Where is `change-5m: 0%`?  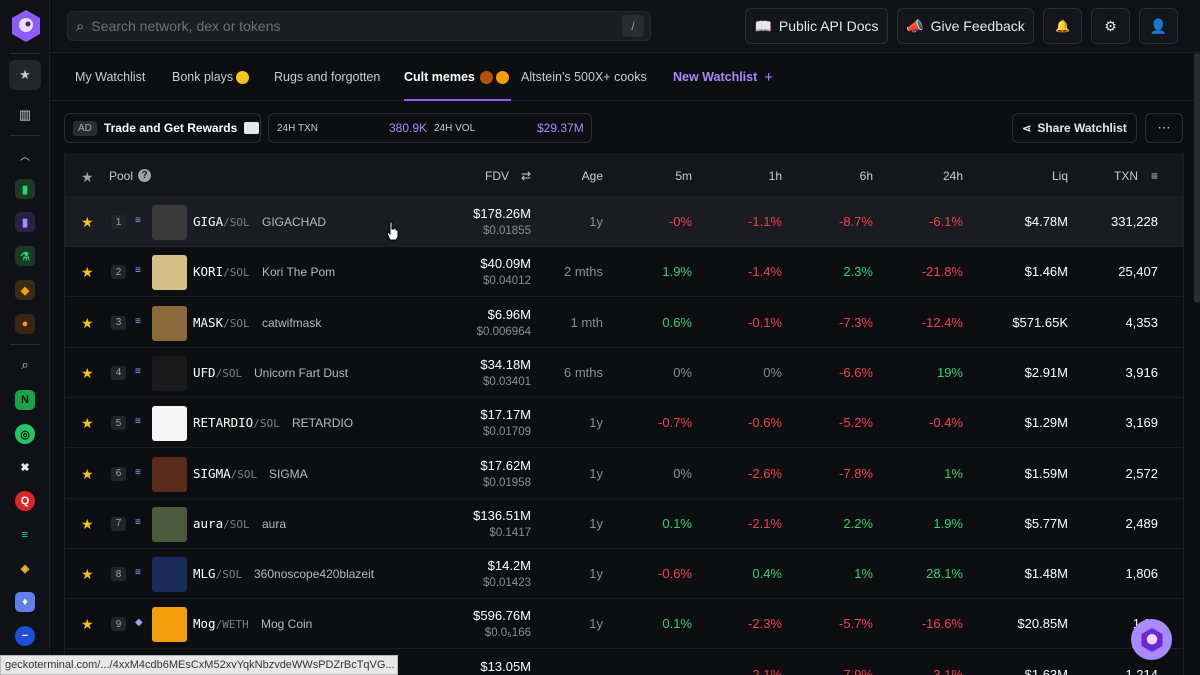
change-5m: 0% is located at coordinates (682, 372).